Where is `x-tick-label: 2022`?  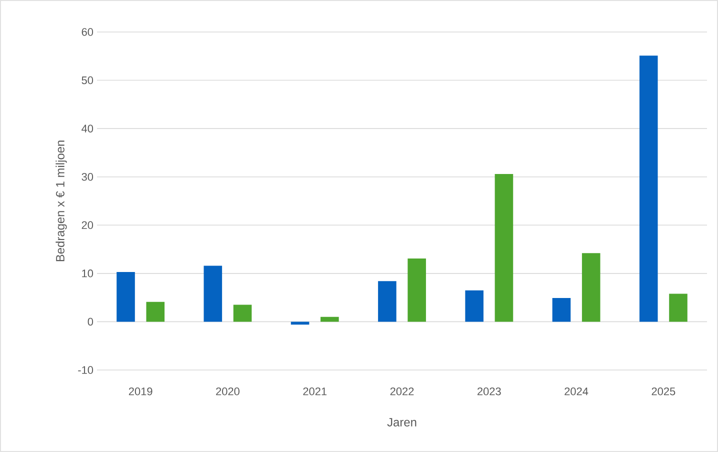
x-tick-label: 2022 is located at coordinates (402, 392).